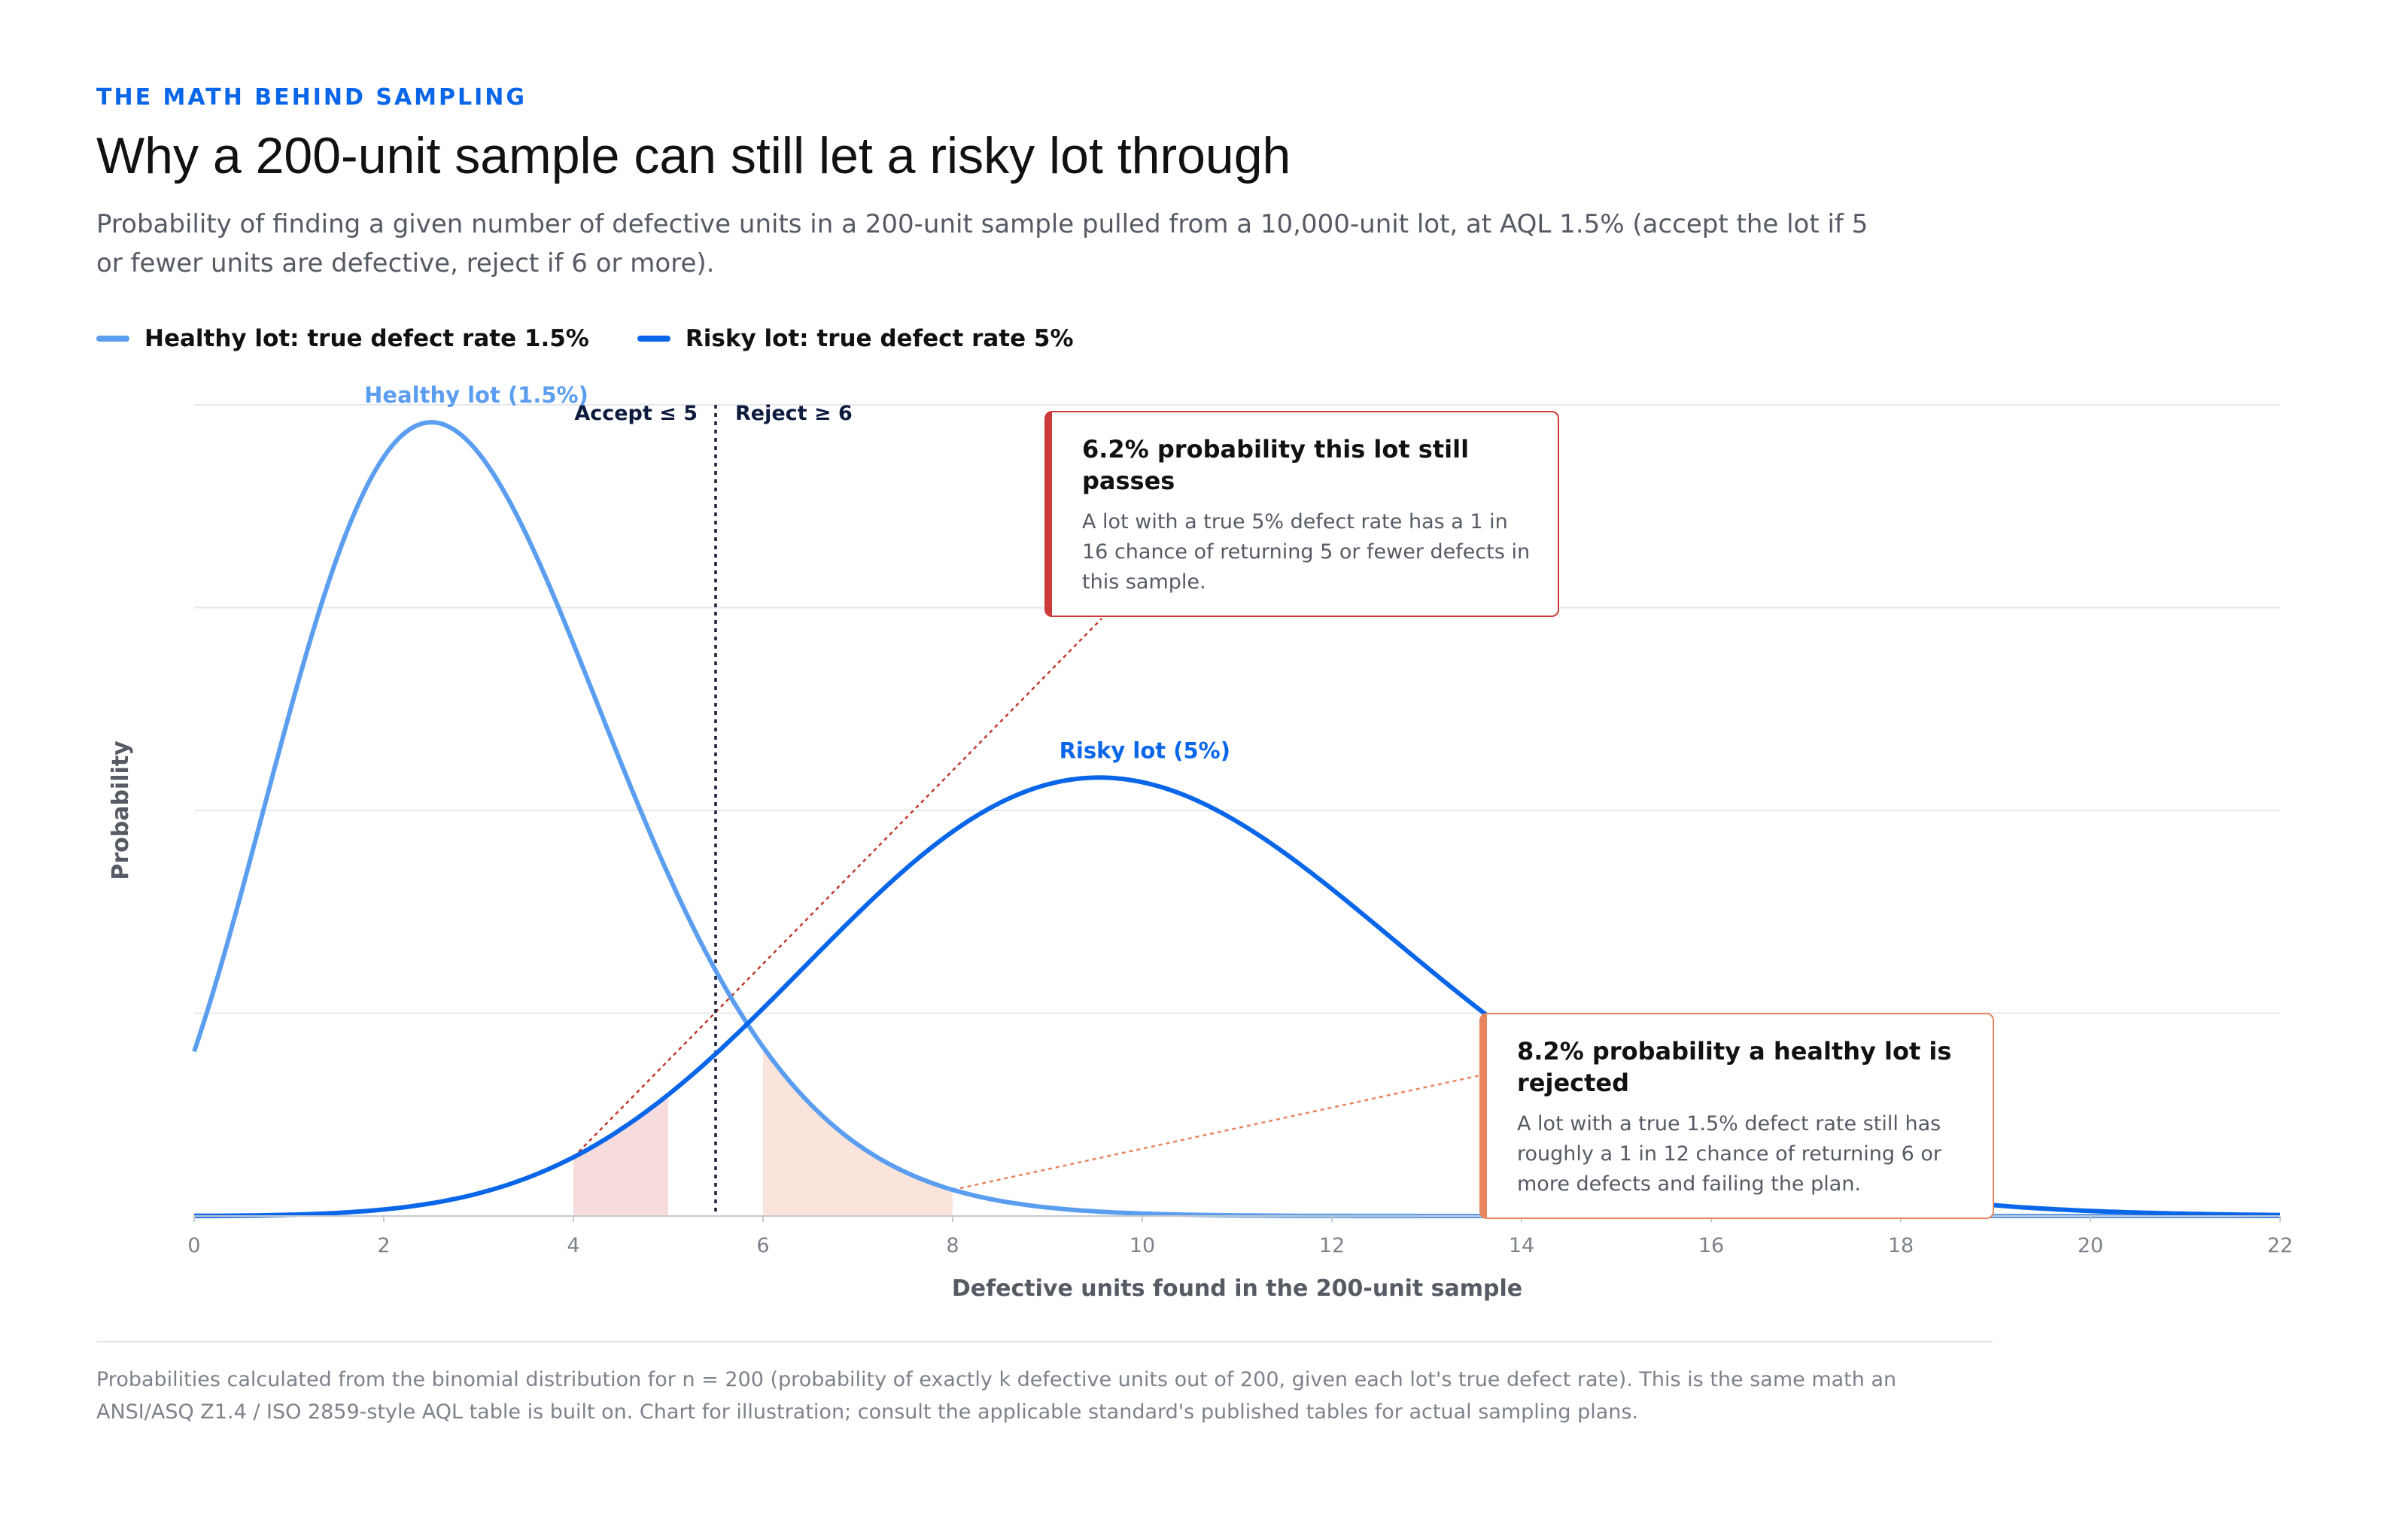  I want to click on eyebrow-label: THE MATH BEHIND SAMPLING, so click(312, 98).